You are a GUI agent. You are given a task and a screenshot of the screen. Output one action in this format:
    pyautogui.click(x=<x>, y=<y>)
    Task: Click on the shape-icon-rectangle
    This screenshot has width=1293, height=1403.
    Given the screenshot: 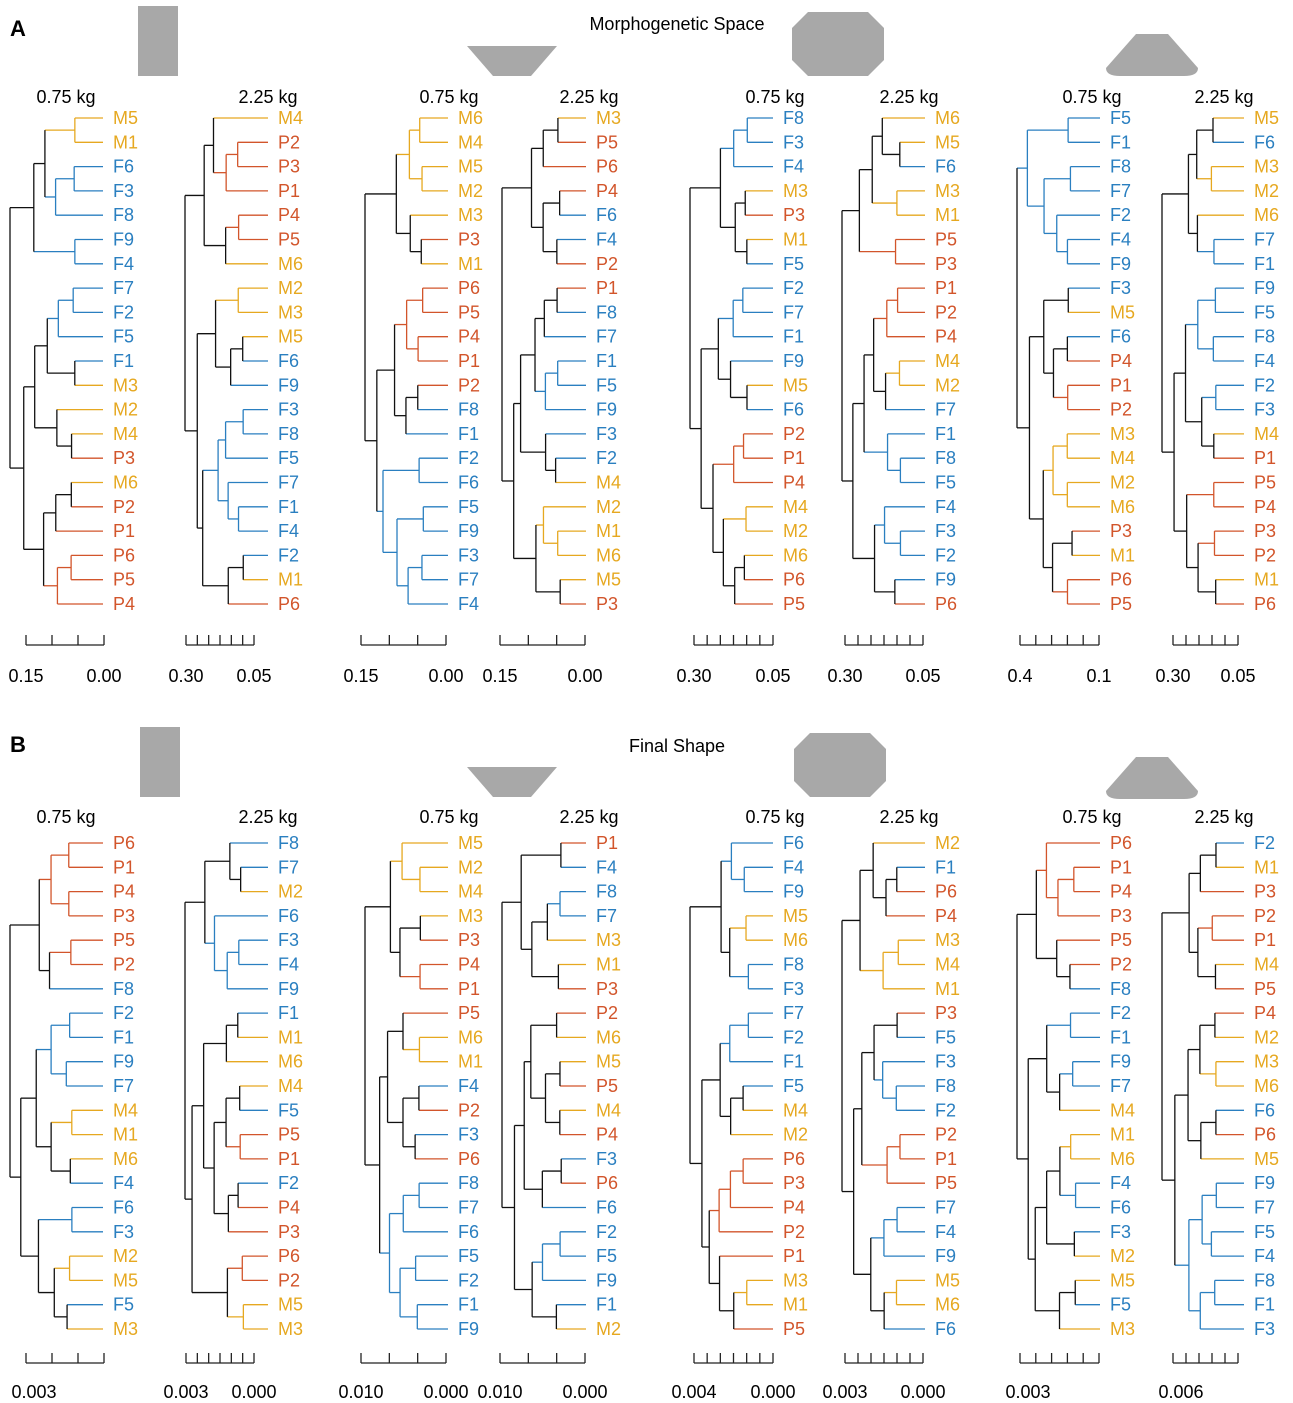 What is the action you would take?
    pyautogui.click(x=158, y=41)
    